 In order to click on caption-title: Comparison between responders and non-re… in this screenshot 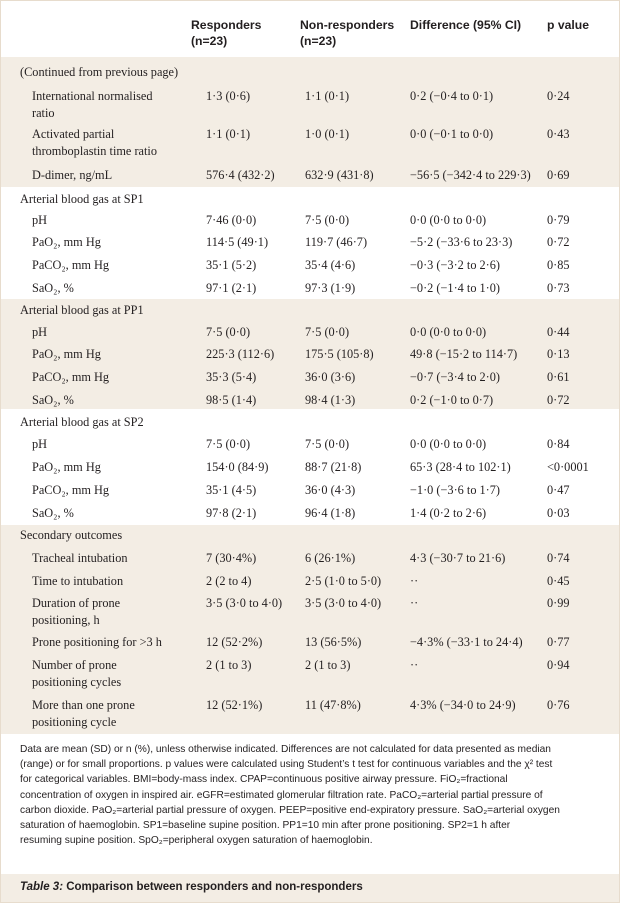, I will do `click(213, 887)`.